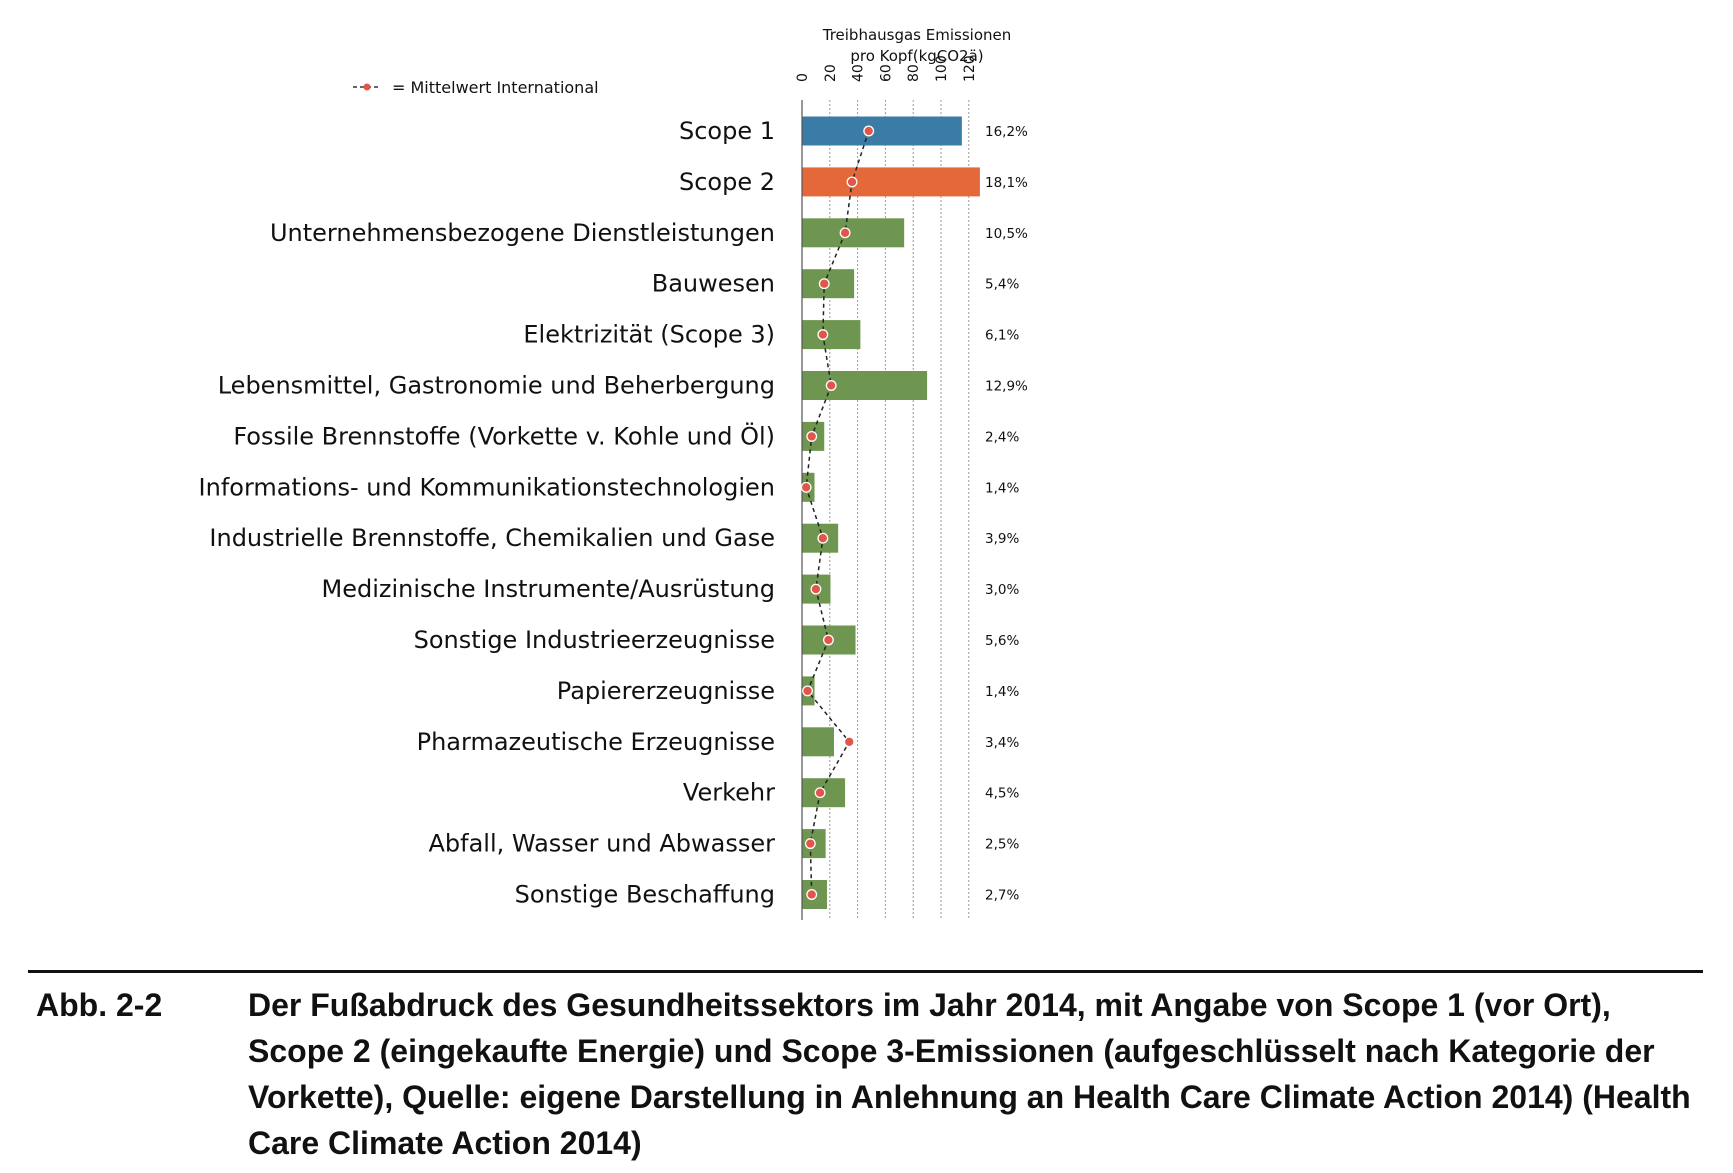 Image resolution: width=1733 pixels, height=1173 pixels. Describe the element at coordinates (1002, 590) in the screenshot. I see `share-label: 3,0%` at that location.